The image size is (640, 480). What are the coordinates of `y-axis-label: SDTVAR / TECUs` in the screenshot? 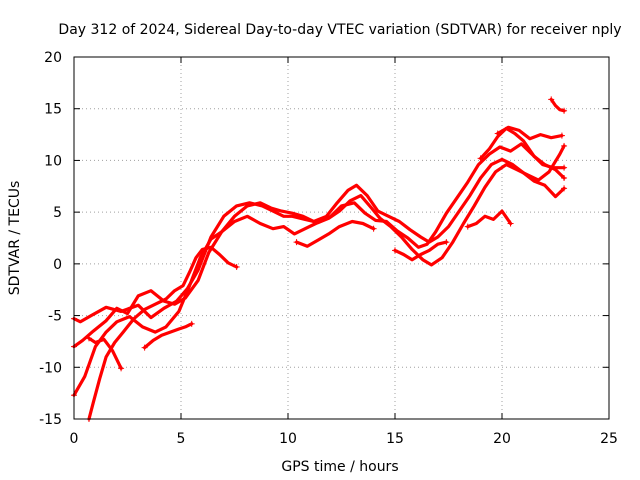 It's located at (15, 238).